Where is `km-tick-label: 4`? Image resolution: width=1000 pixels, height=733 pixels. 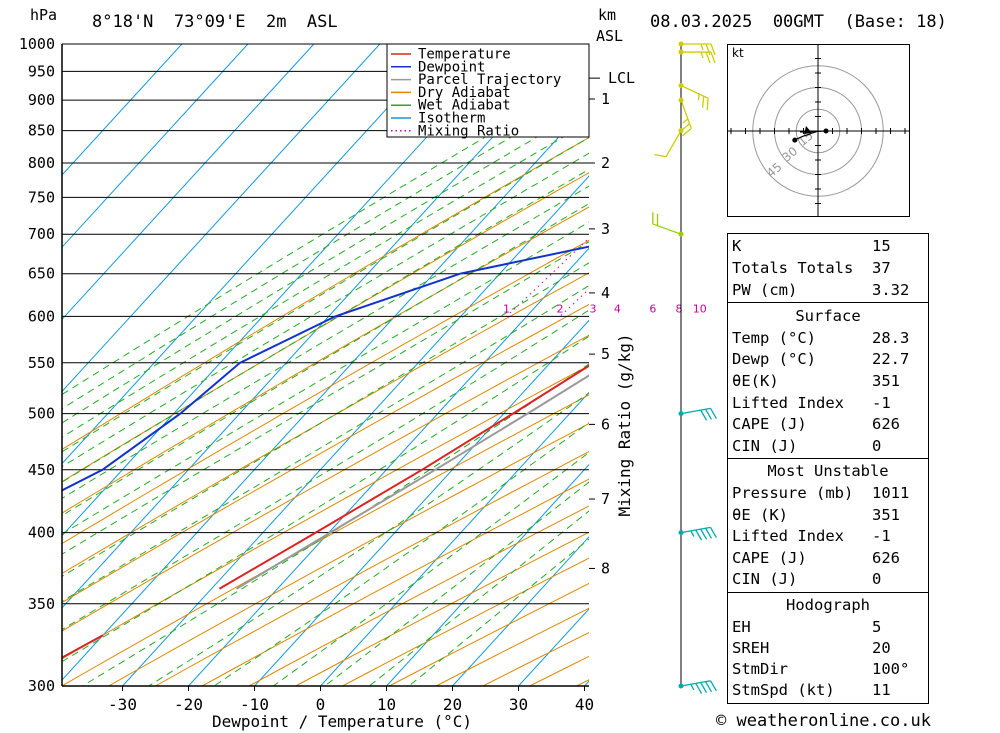
km-tick-label: 4 is located at coordinates (605, 293).